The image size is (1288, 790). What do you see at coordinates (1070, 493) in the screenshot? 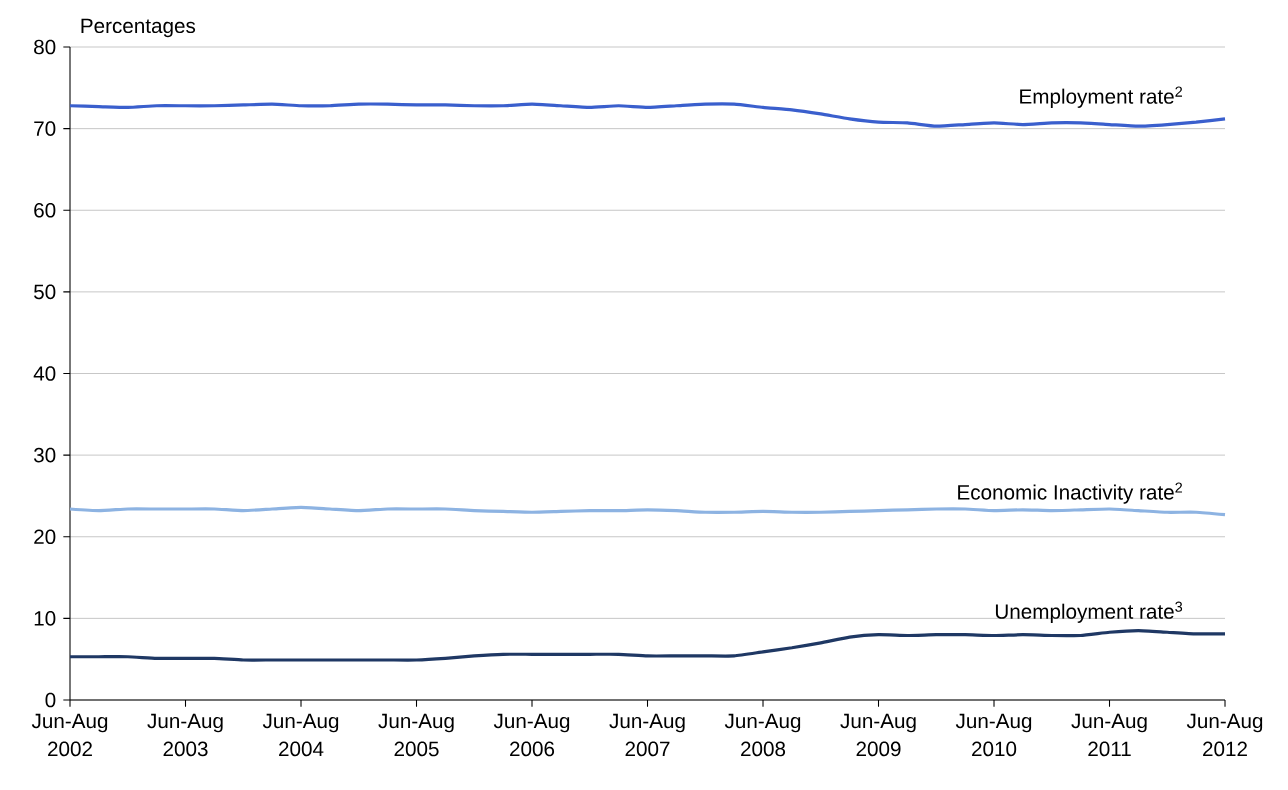
I see `series-label: Economic Inactivity rate$^{2}$` at bounding box center [1070, 493].